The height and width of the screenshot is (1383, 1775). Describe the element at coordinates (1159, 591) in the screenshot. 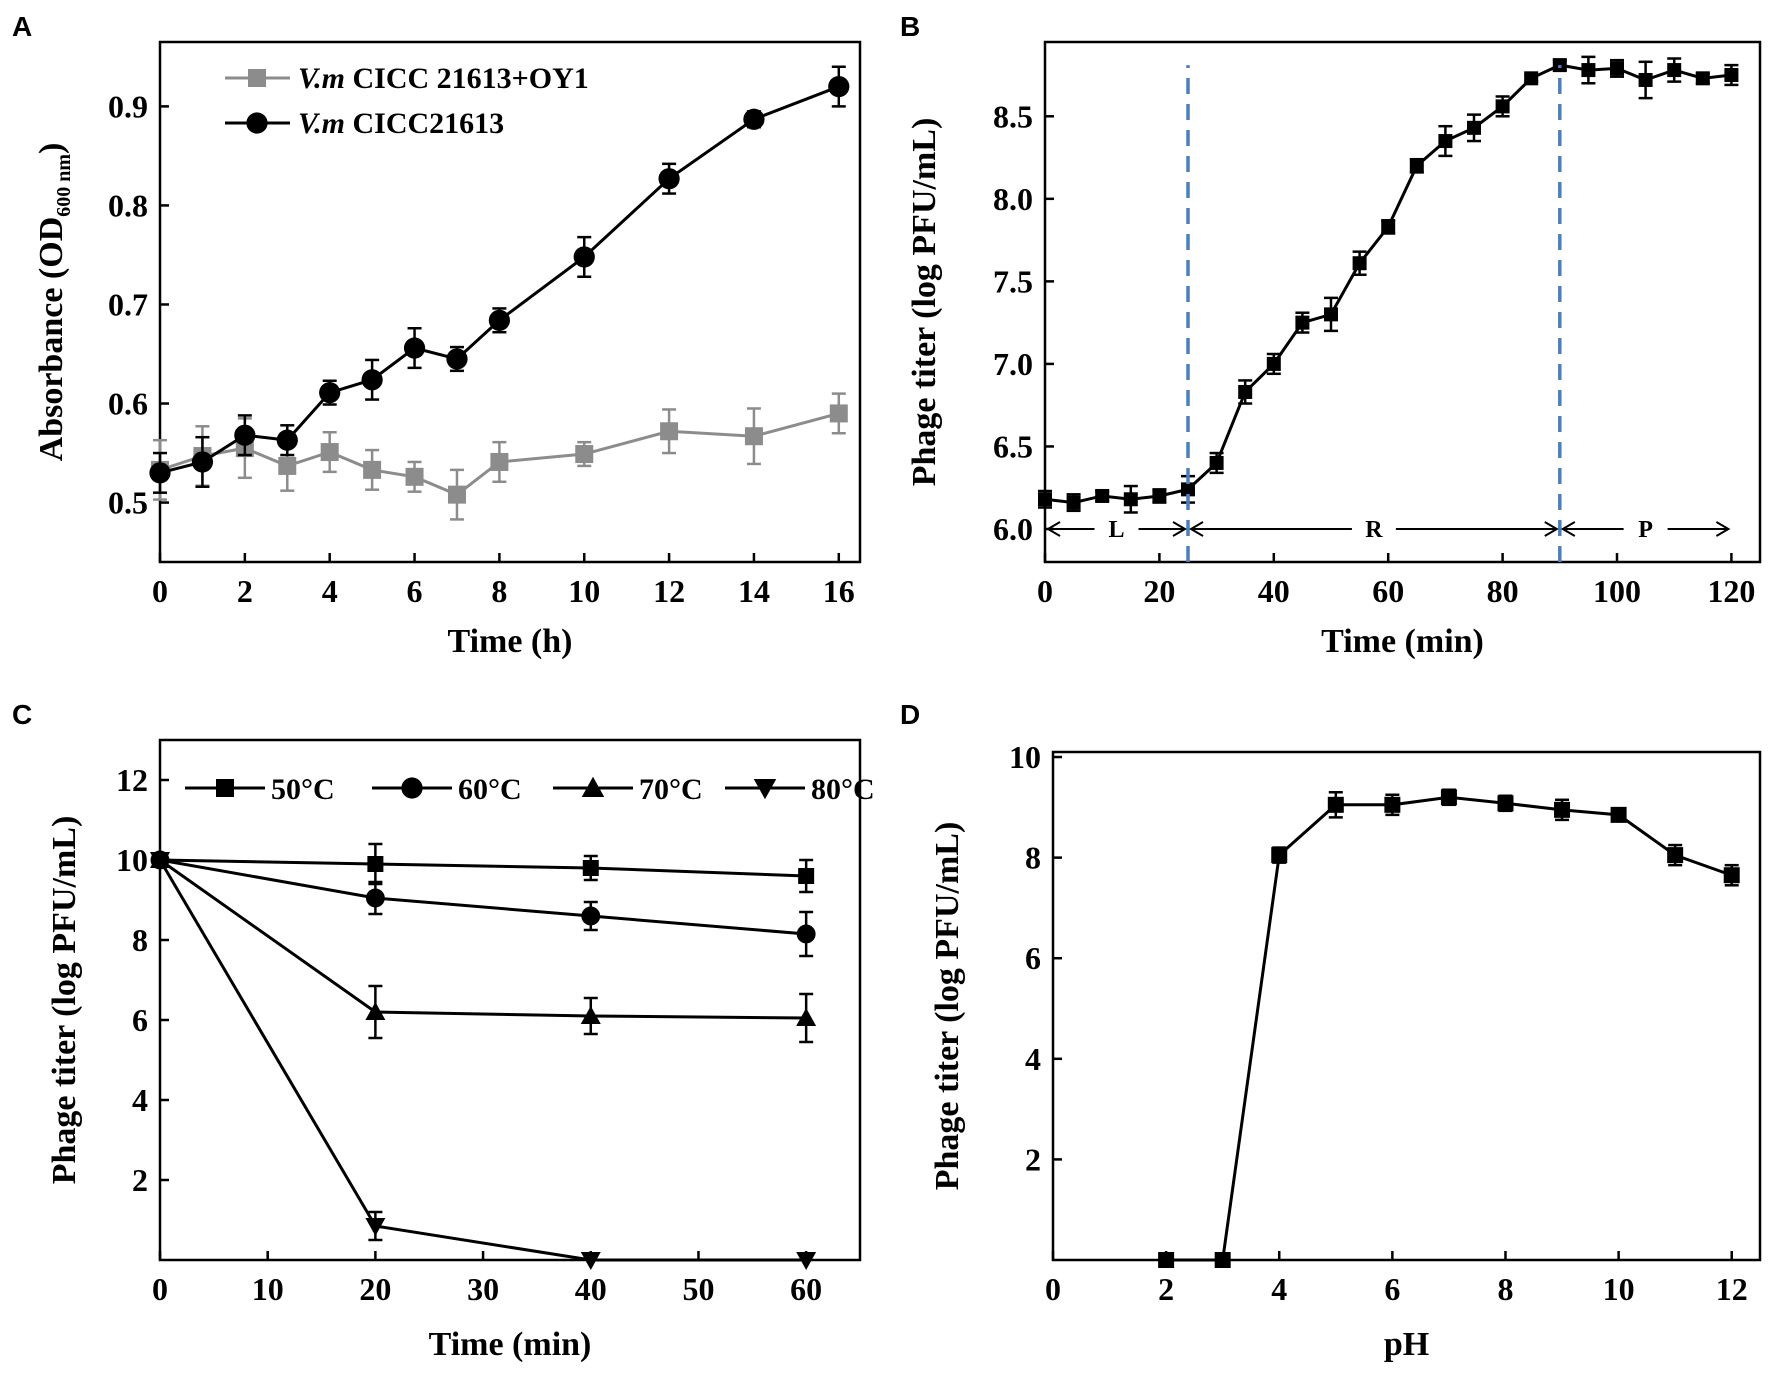

I see `x-tick-label-b-1: 20` at that location.